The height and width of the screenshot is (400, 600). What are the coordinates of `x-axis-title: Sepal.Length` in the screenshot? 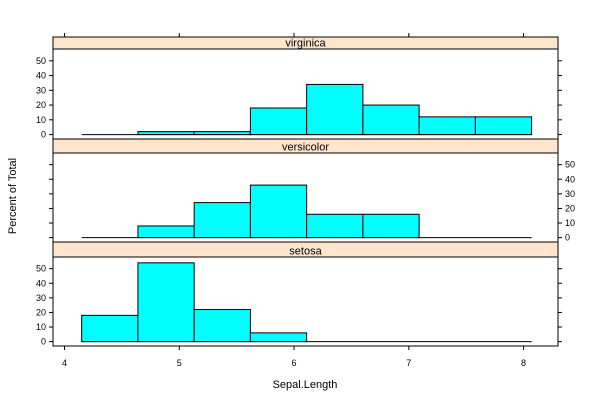 It's located at (305, 385).